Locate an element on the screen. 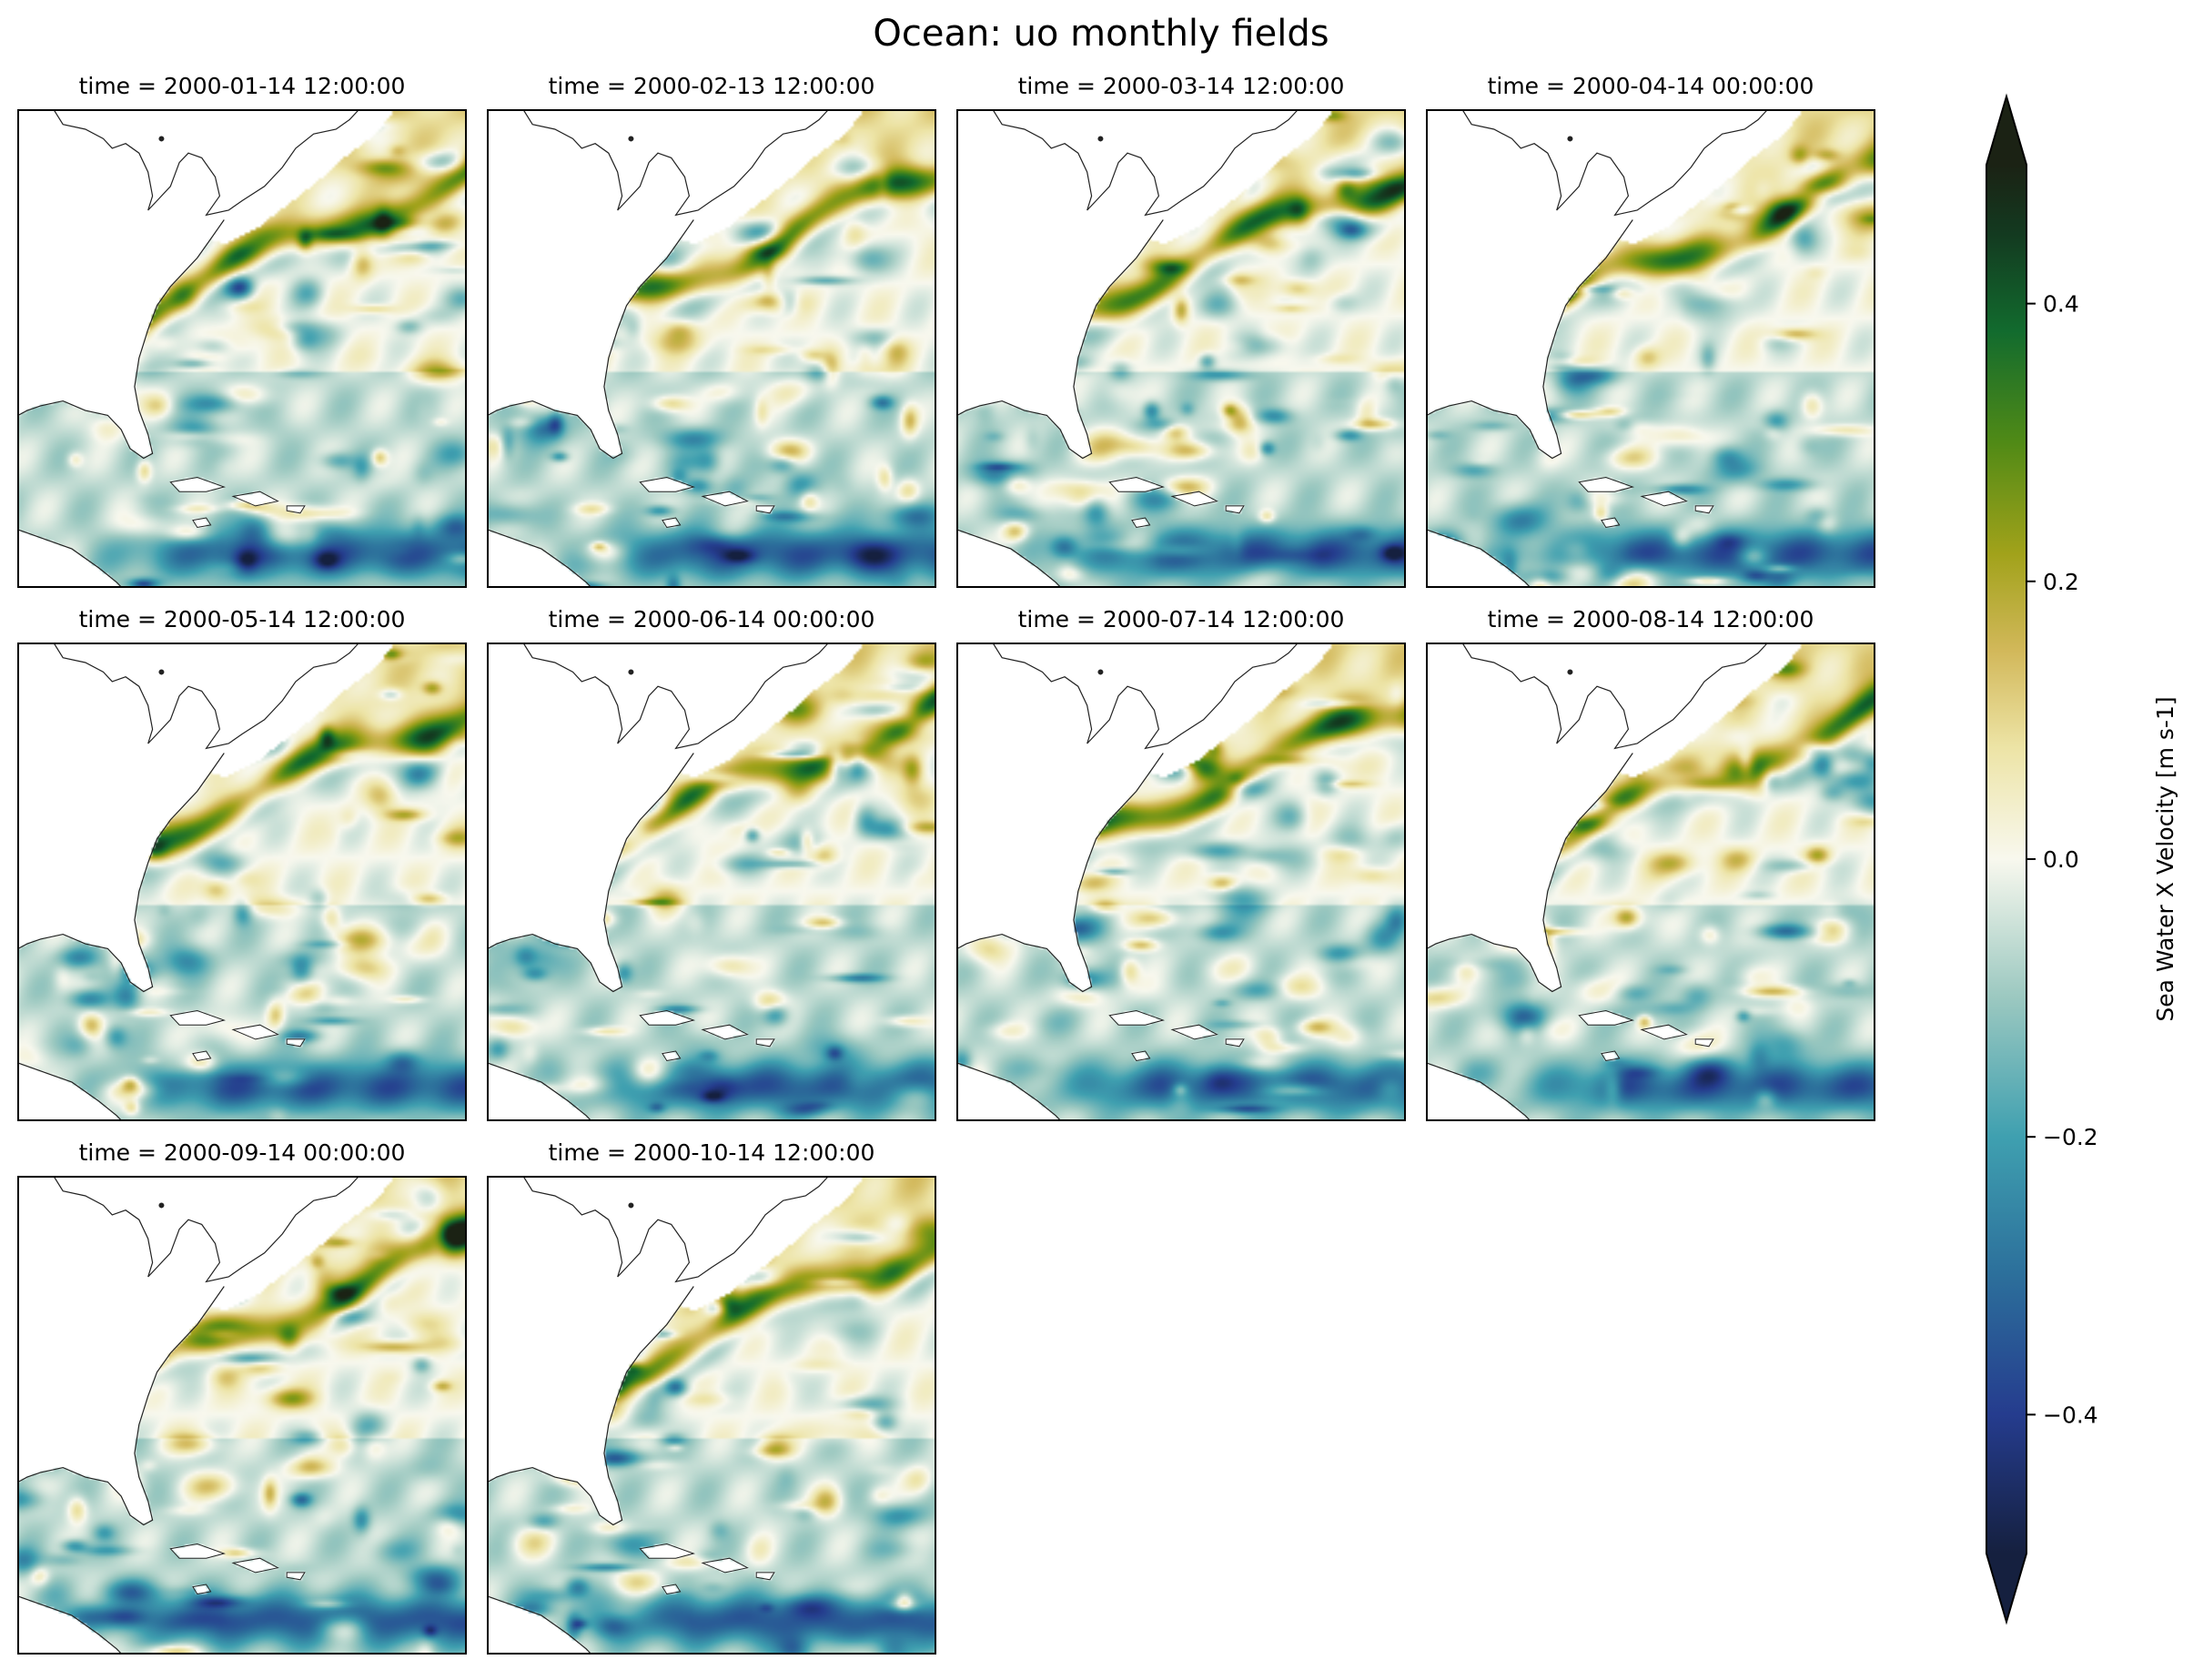 Image resolution: width=2193 pixels, height=1680 pixels. panel-title: time = 2000-10-14 12:00:00 is located at coordinates (712, 1153).